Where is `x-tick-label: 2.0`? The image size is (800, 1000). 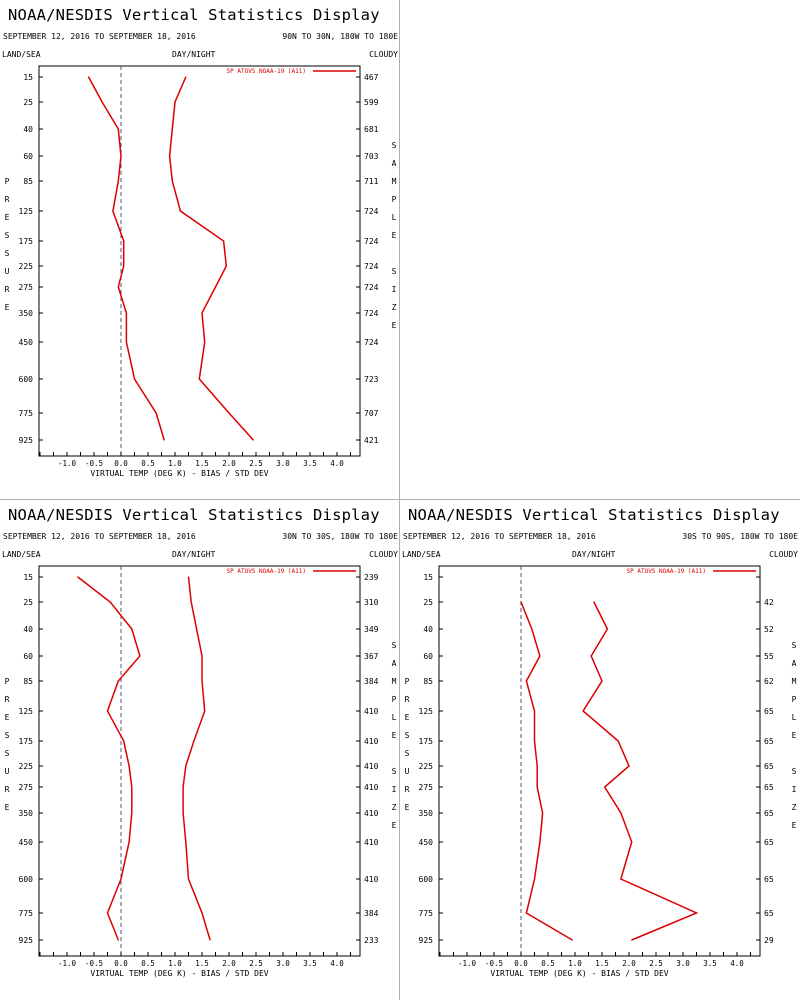
x-tick-label: 2.0 is located at coordinates (229, 463).